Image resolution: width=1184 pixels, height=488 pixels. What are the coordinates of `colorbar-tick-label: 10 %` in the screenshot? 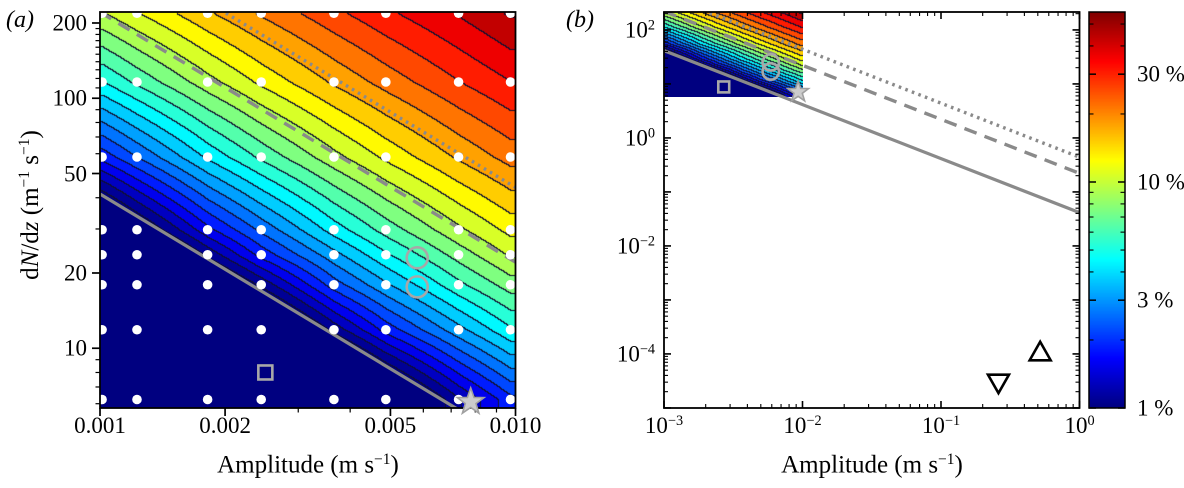 It's located at (1160, 182).